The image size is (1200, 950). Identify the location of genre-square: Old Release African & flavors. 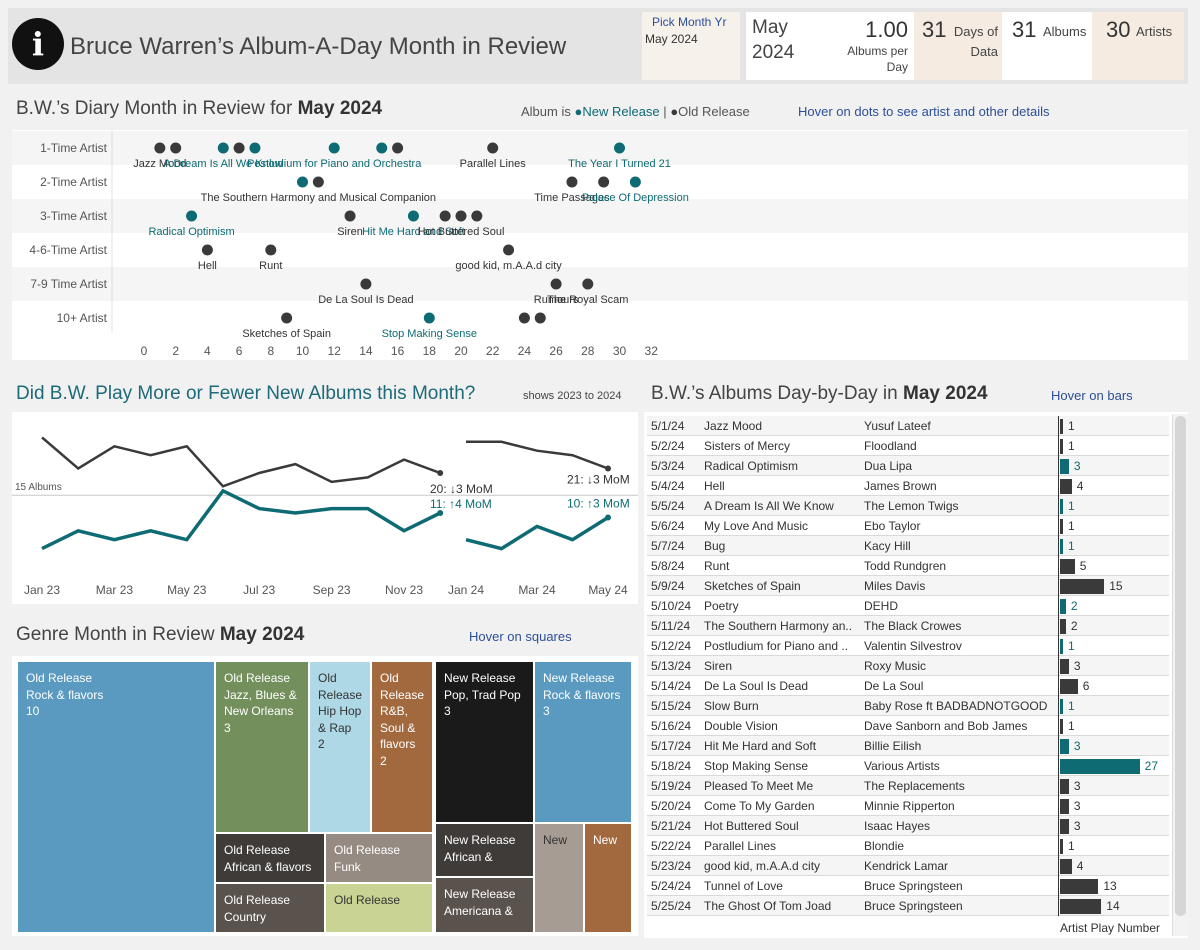
(270, 858).